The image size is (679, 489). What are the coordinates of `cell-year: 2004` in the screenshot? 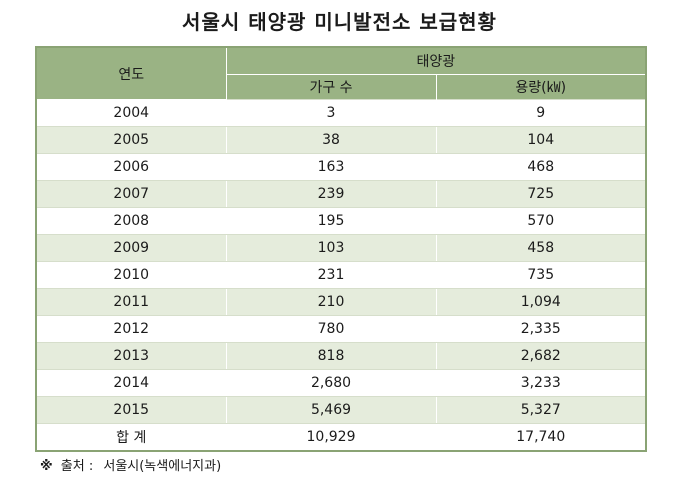 It's located at (131, 113).